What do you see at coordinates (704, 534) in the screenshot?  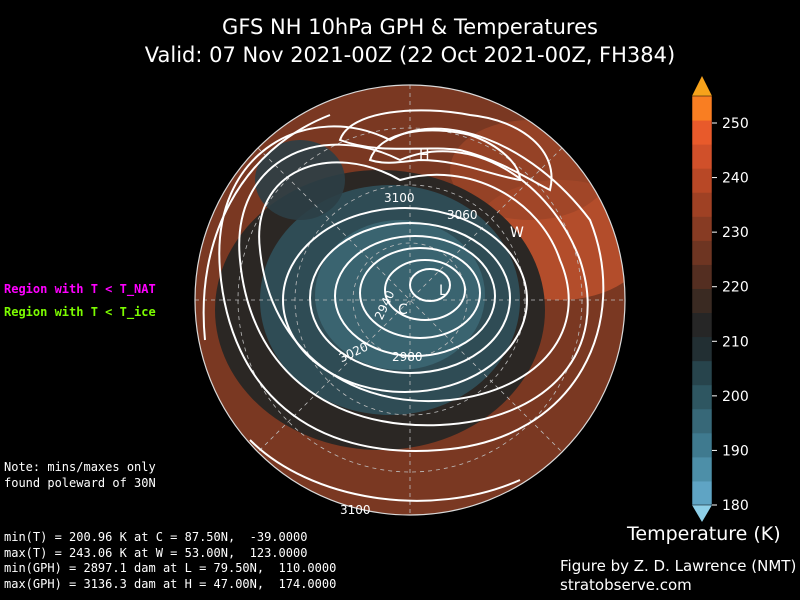 I see `colorbar-label: Temperature (K)` at bounding box center [704, 534].